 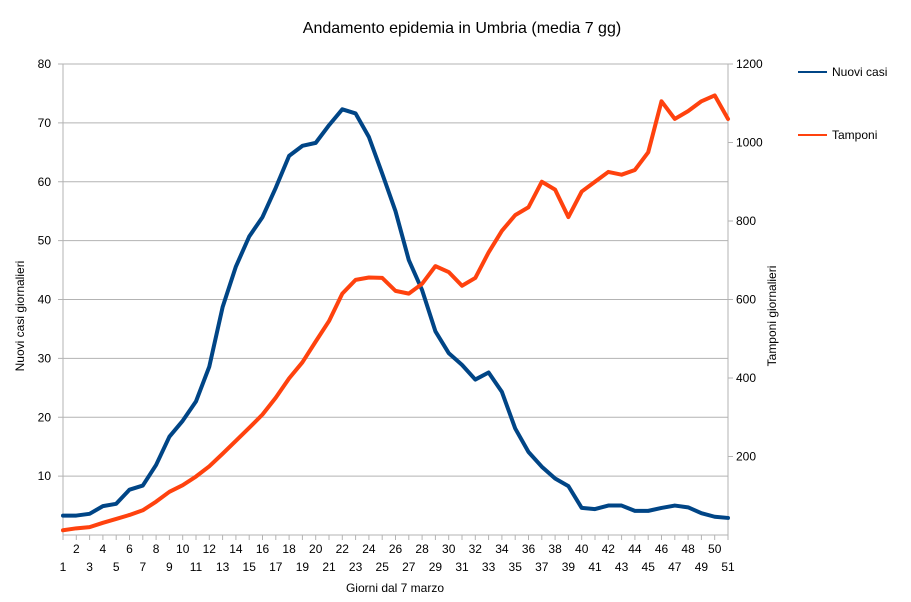 What do you see at coordinates (250, 567) in the screenshot?
I see `x-tick-label: 15` at bounding box center [250, 567].